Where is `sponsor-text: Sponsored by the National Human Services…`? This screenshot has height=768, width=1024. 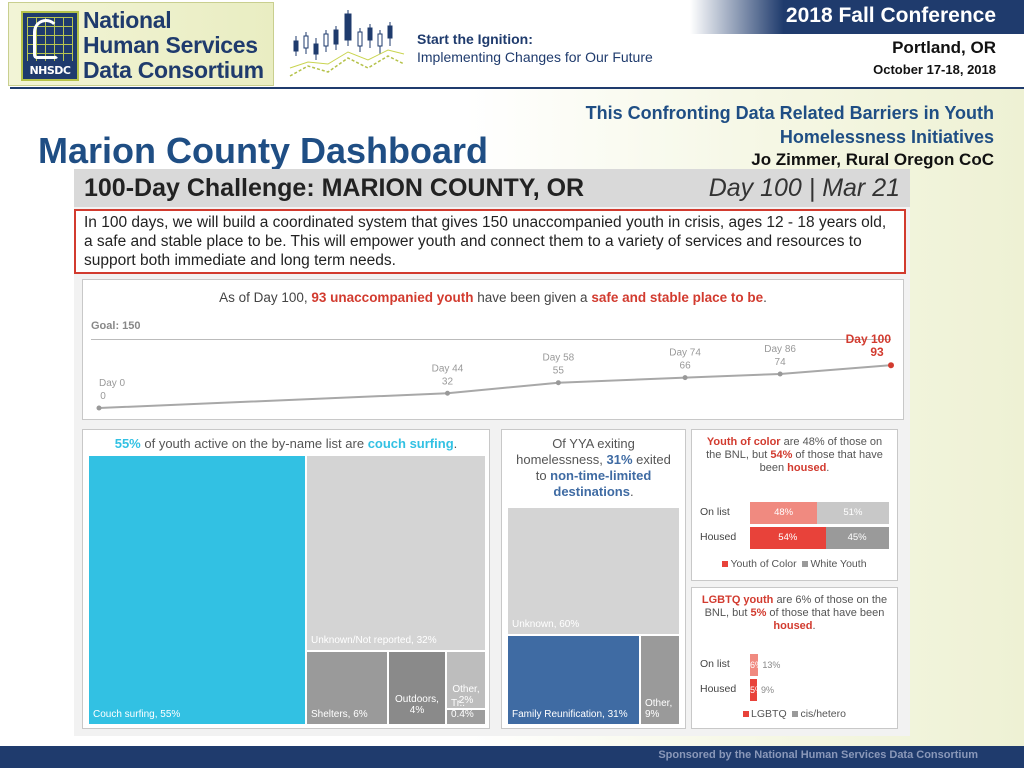 sponsor-text: Sponsored by the National Human Services… is located at coordinates (818, 755).